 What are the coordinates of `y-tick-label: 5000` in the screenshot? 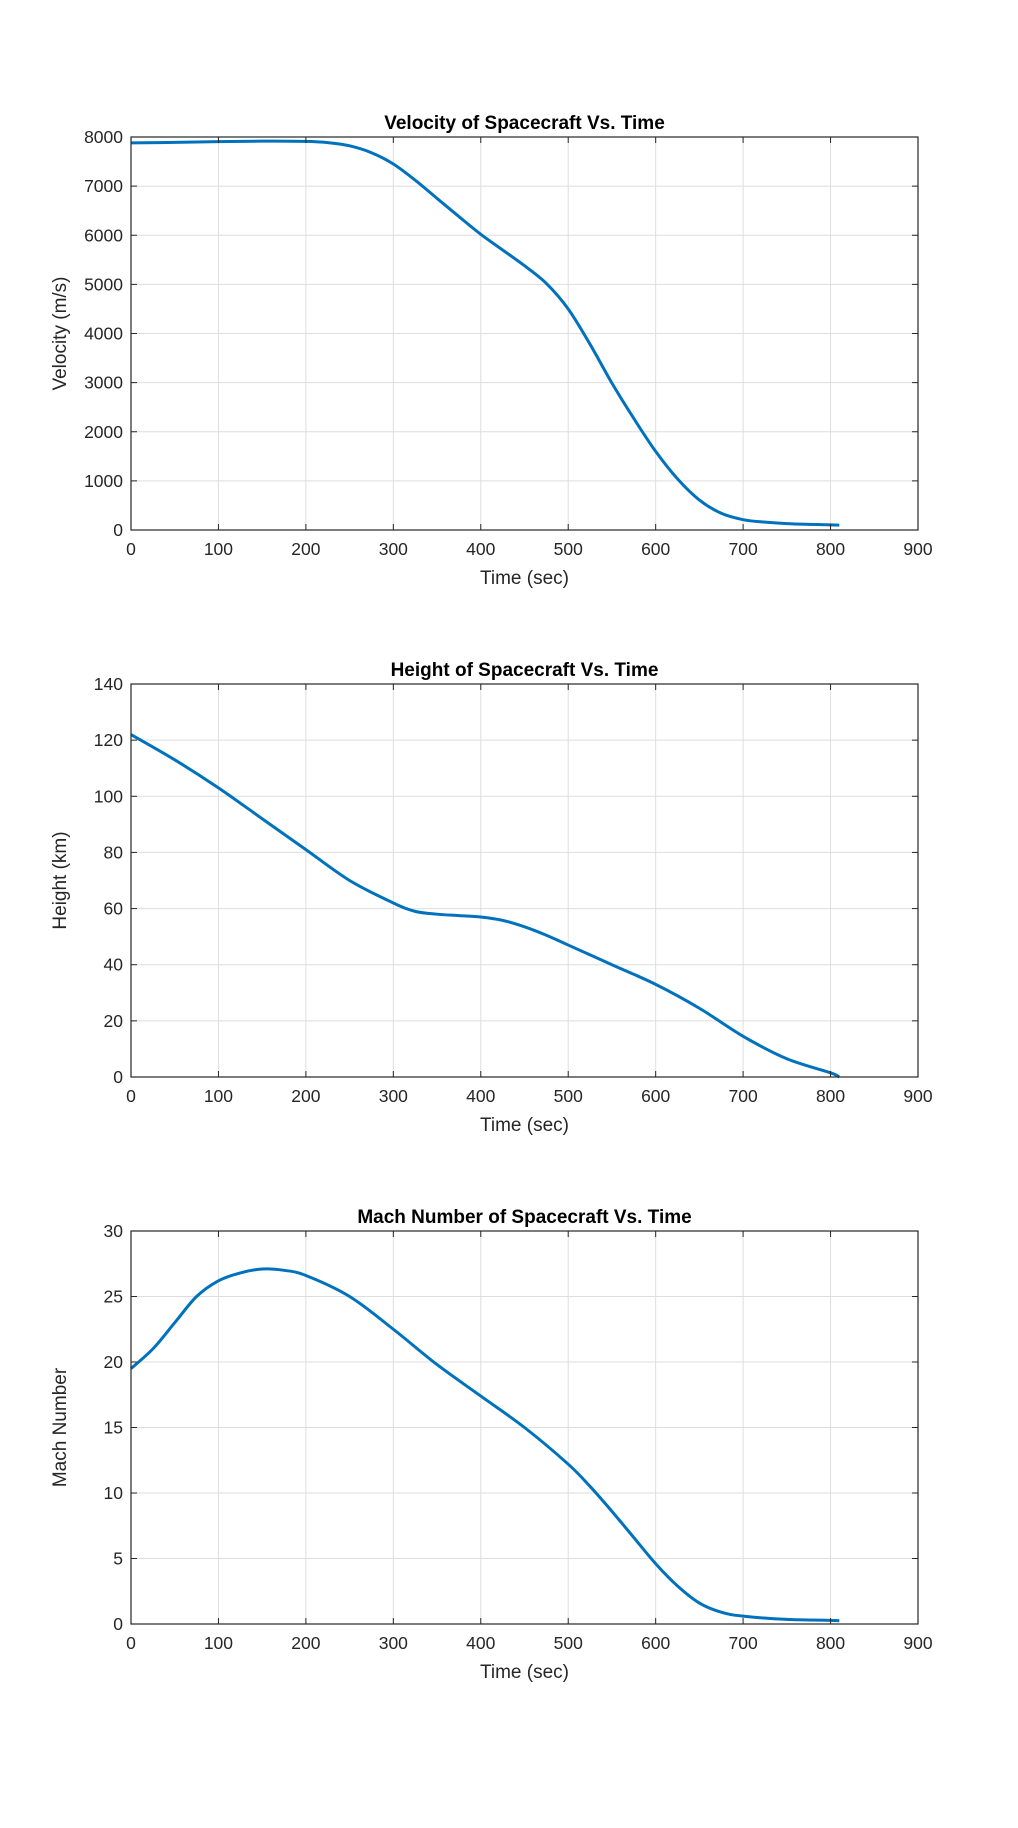 It's located at (103, 284).